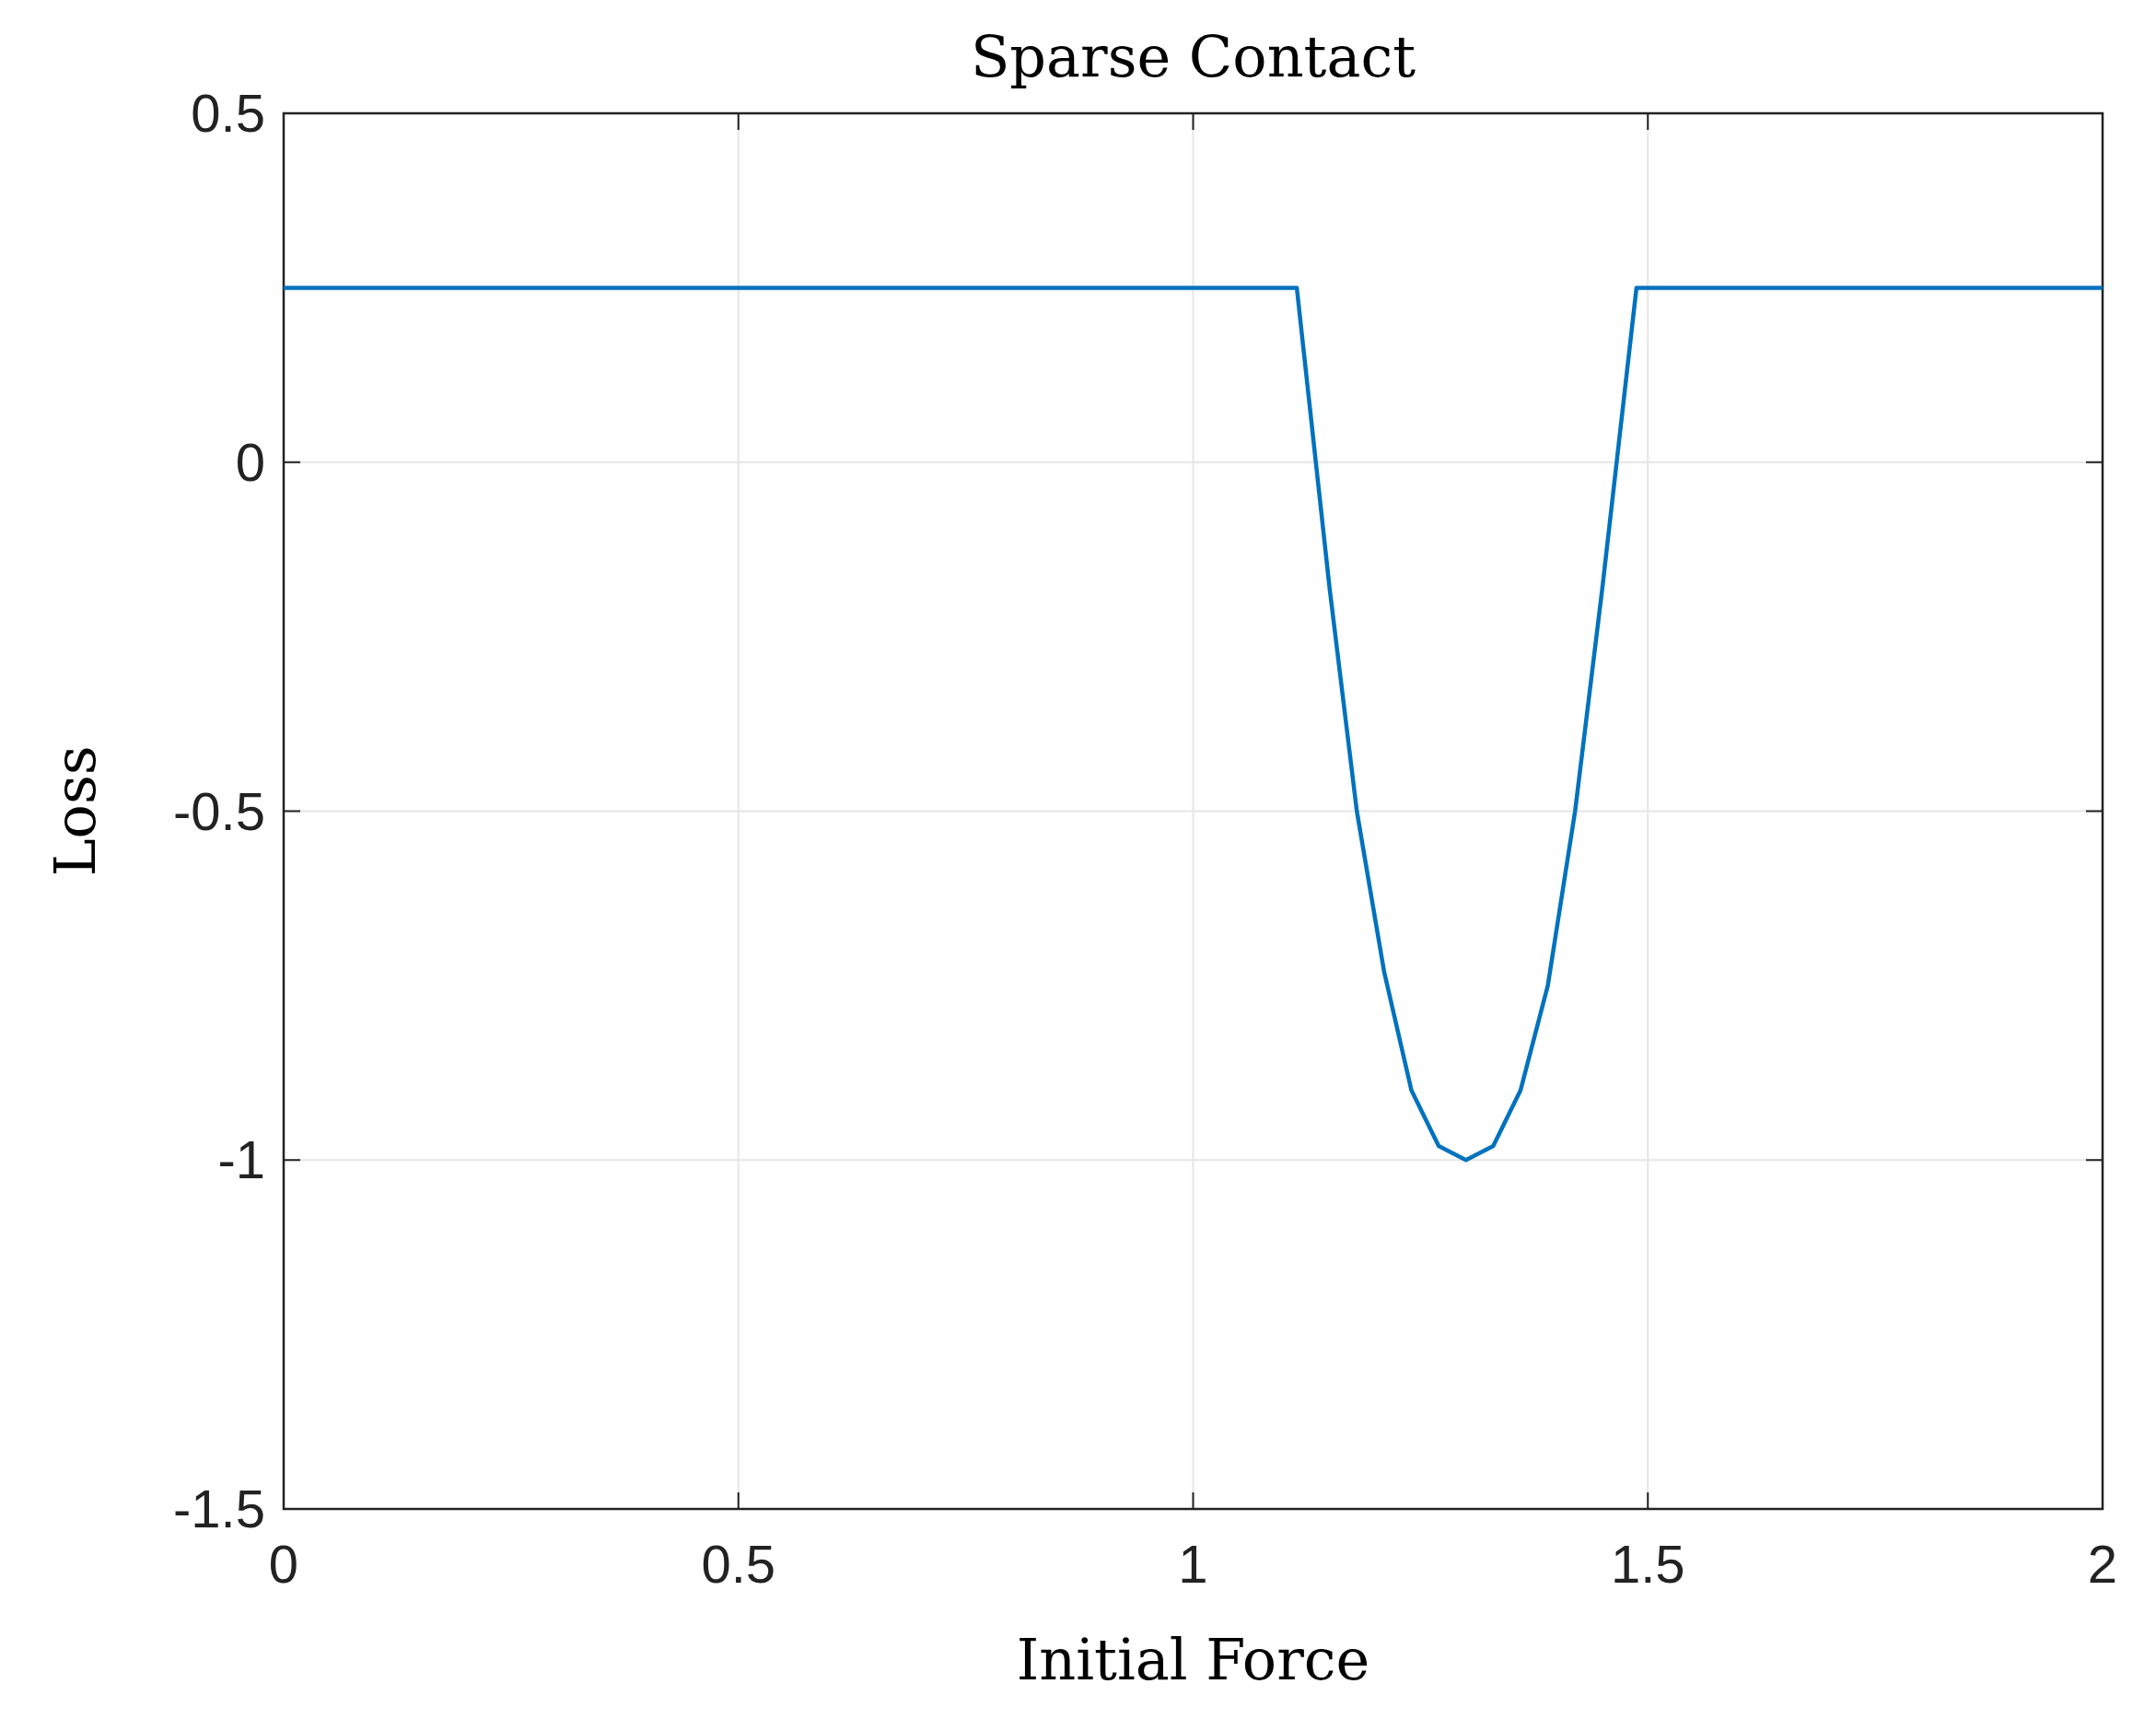 The image size is (2156, 1719). What do you see at coordinates (228, 113) in the screenshot?
I see `y-tick-label: 0.5` at bounding box center [228, 113].